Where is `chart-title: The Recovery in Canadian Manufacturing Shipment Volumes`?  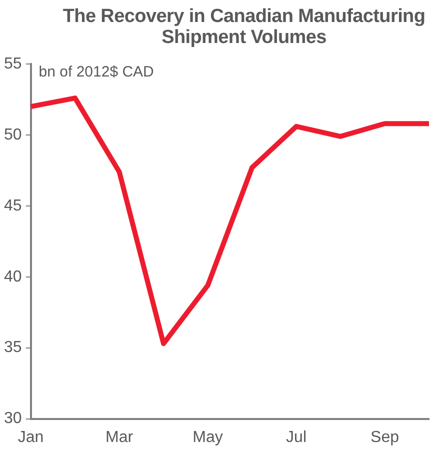 chart-title: The Recovery in Canadian Manufacturing Shipment Volumes is located at coordinates (244, 27).